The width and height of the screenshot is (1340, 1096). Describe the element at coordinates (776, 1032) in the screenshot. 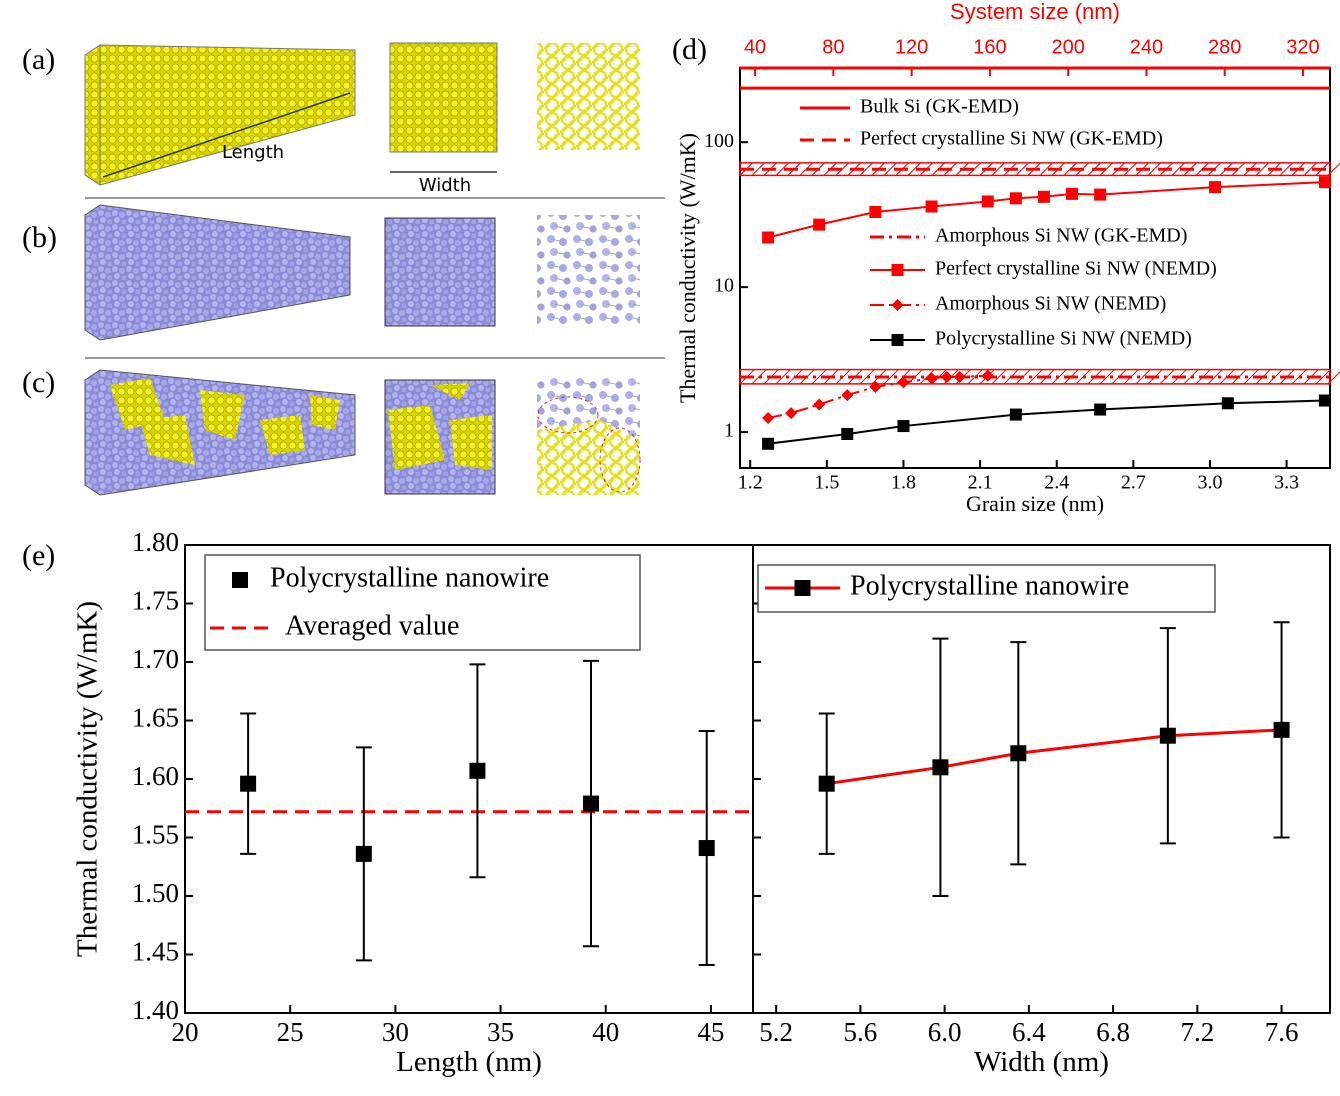

I see `x-tick-label: 5.2` at that location.